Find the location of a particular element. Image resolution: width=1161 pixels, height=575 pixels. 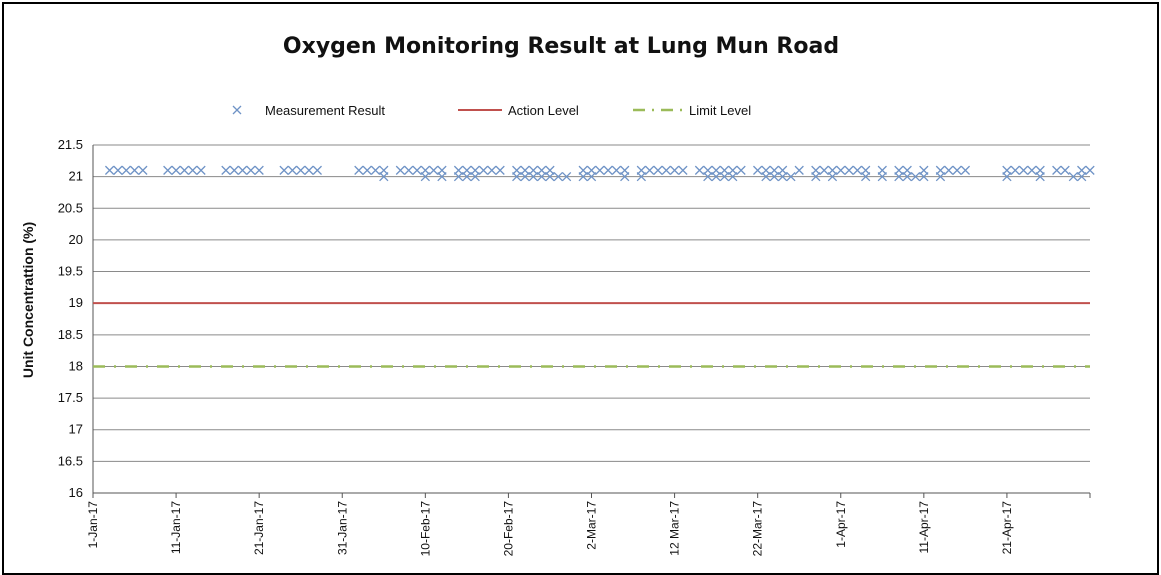

y-tick-label: 21 is located at coordinates (76, 176).